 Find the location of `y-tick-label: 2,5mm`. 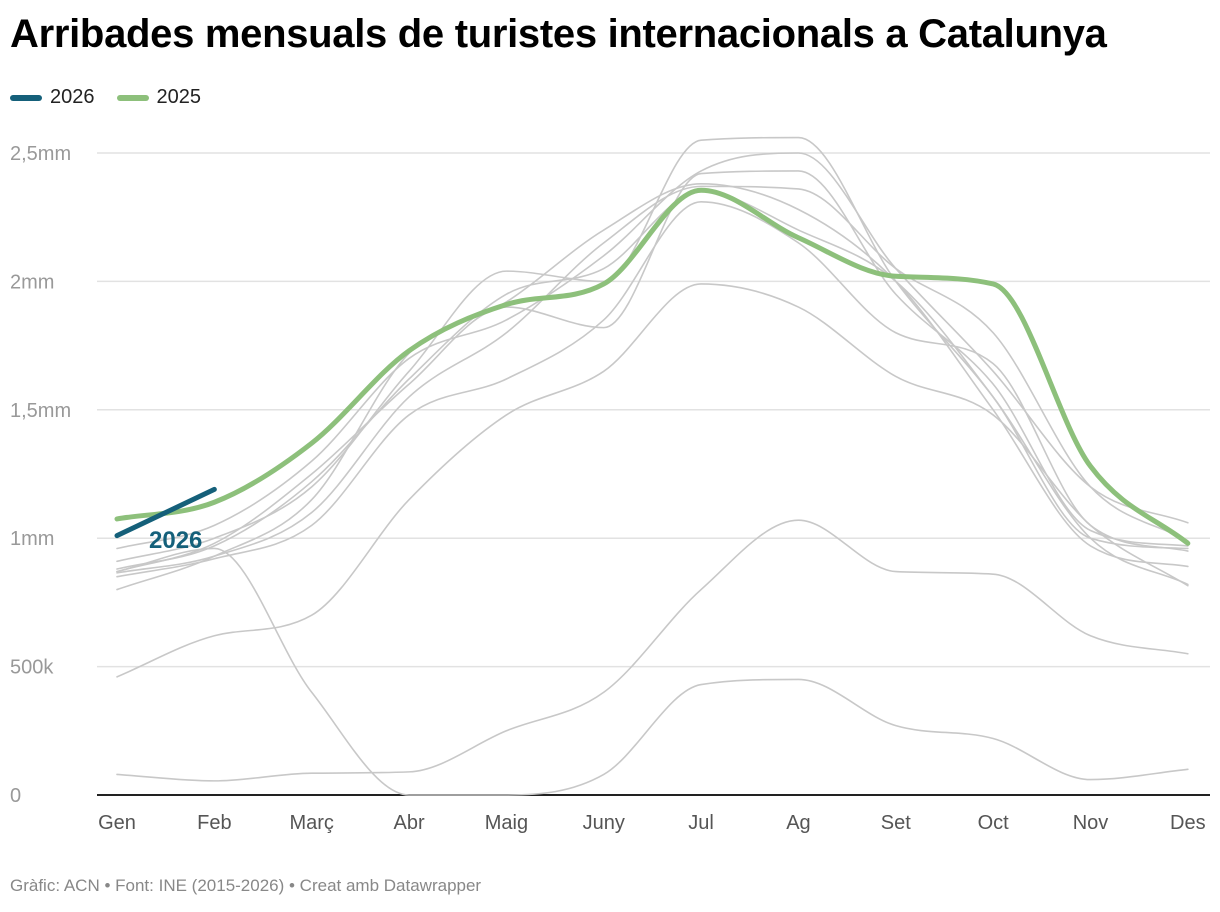

y-tick-label: 2,5mm is located at coordinates (40, 154).